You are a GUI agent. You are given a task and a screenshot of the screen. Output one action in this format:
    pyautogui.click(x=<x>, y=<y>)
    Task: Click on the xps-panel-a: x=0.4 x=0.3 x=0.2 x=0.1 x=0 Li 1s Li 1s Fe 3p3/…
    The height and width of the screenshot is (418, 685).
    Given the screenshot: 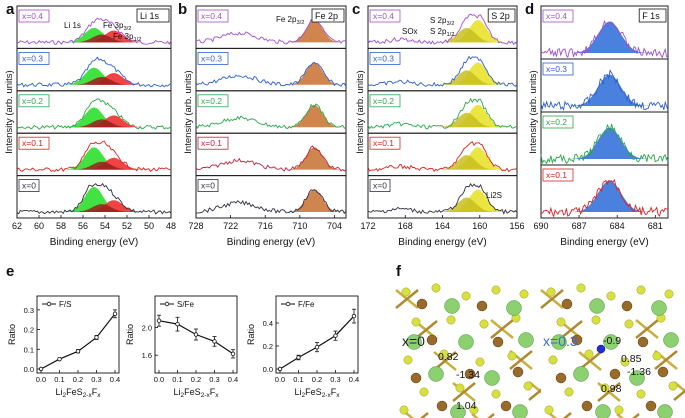 What is the action you would take?
    pyautogui.click(x=90, y=126)
    